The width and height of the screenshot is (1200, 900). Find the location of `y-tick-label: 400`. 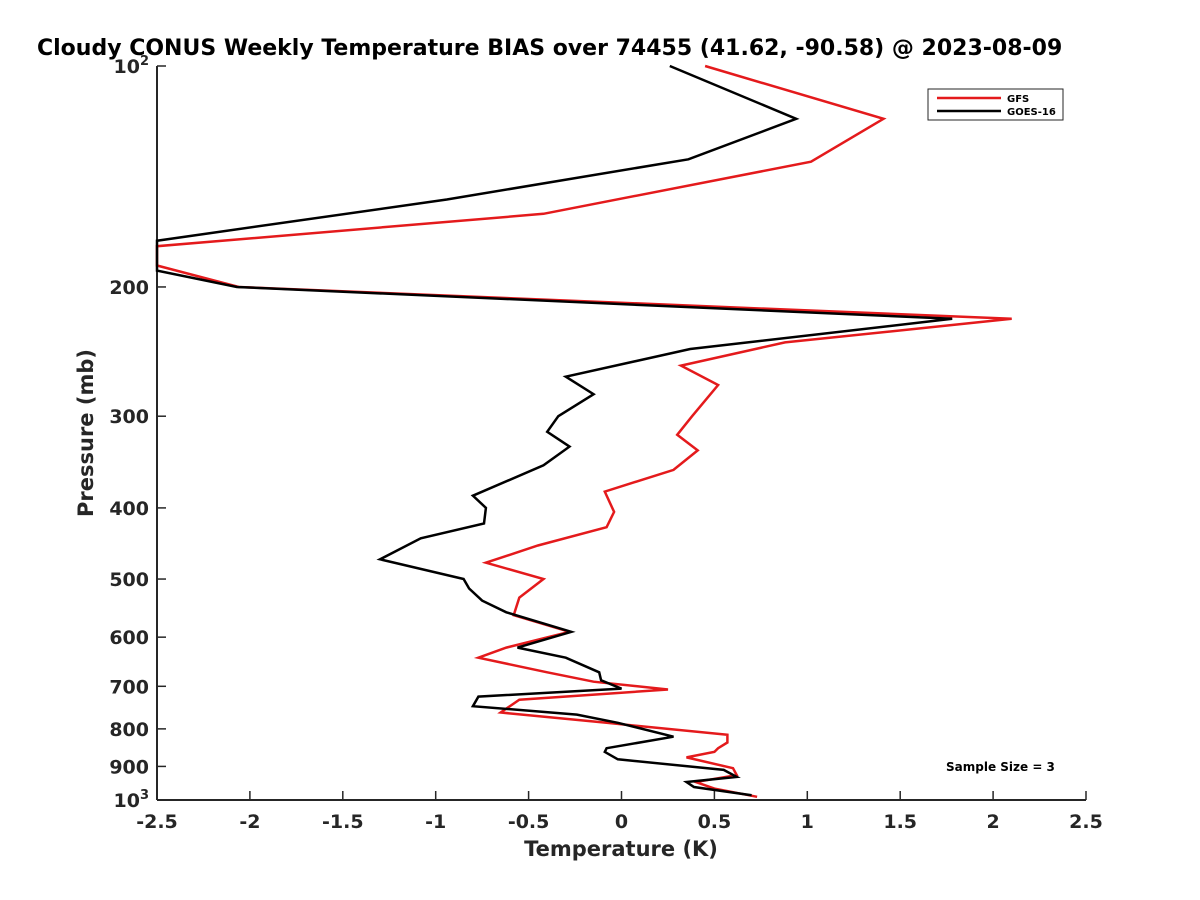

y-tick-label: 400 is located at coordinates (129, 509).